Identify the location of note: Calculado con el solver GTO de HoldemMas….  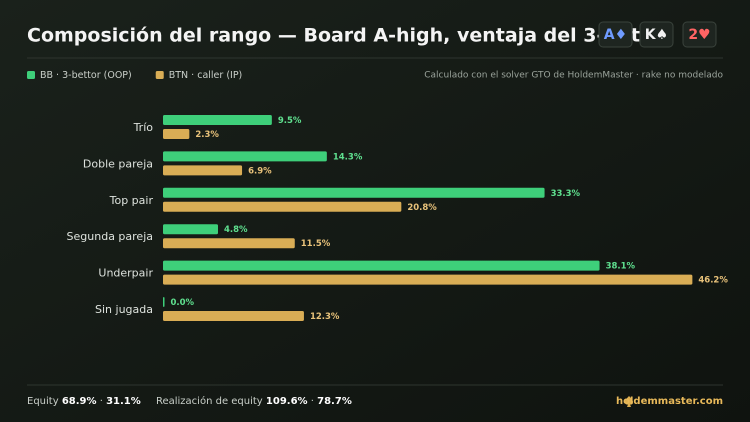
(573, 76).